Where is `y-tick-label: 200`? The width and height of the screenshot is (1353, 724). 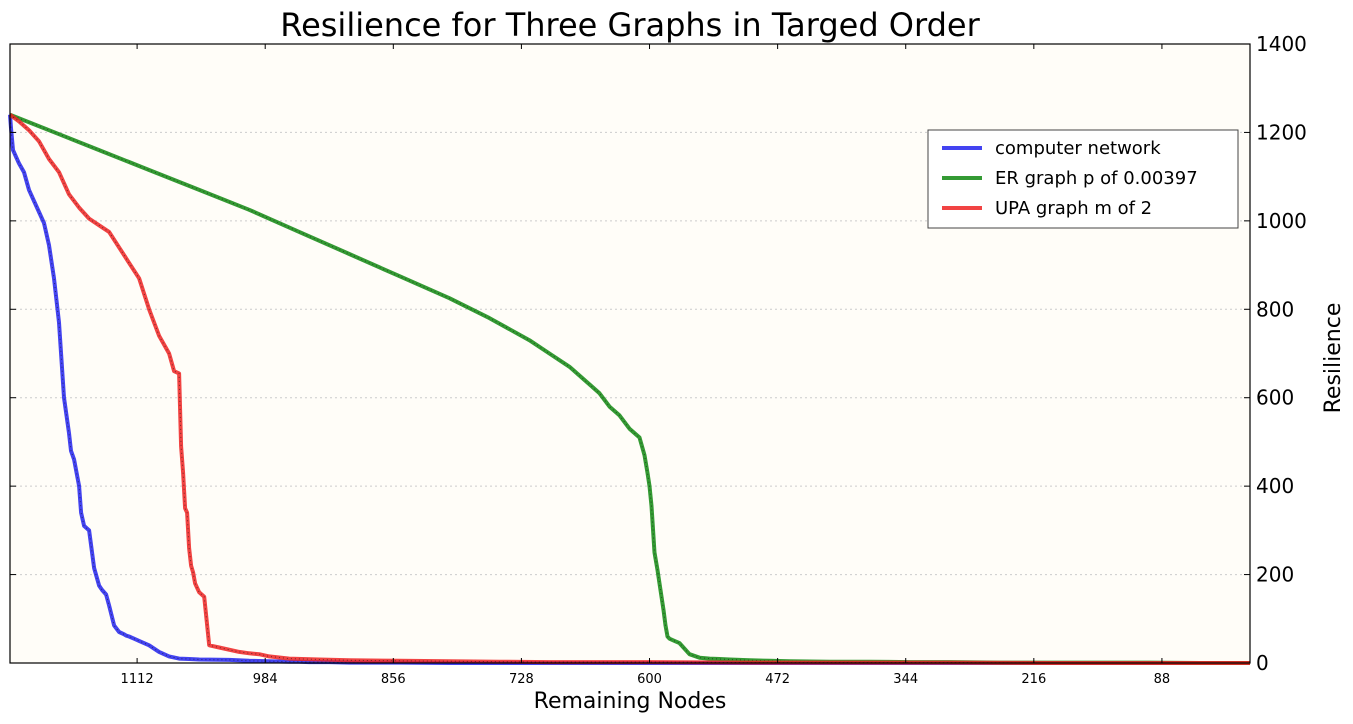
y-tick-label: 200 is located at coordinates (1275, 575).